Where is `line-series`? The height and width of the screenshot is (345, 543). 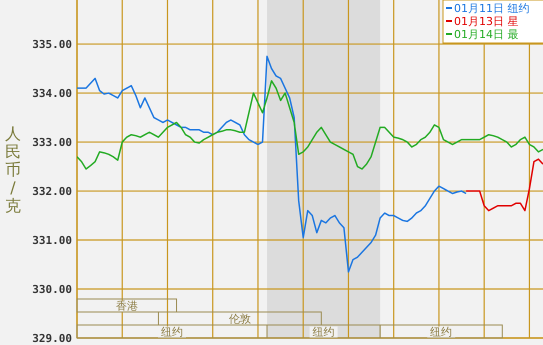
line-series is located at coordinates (504, 185).